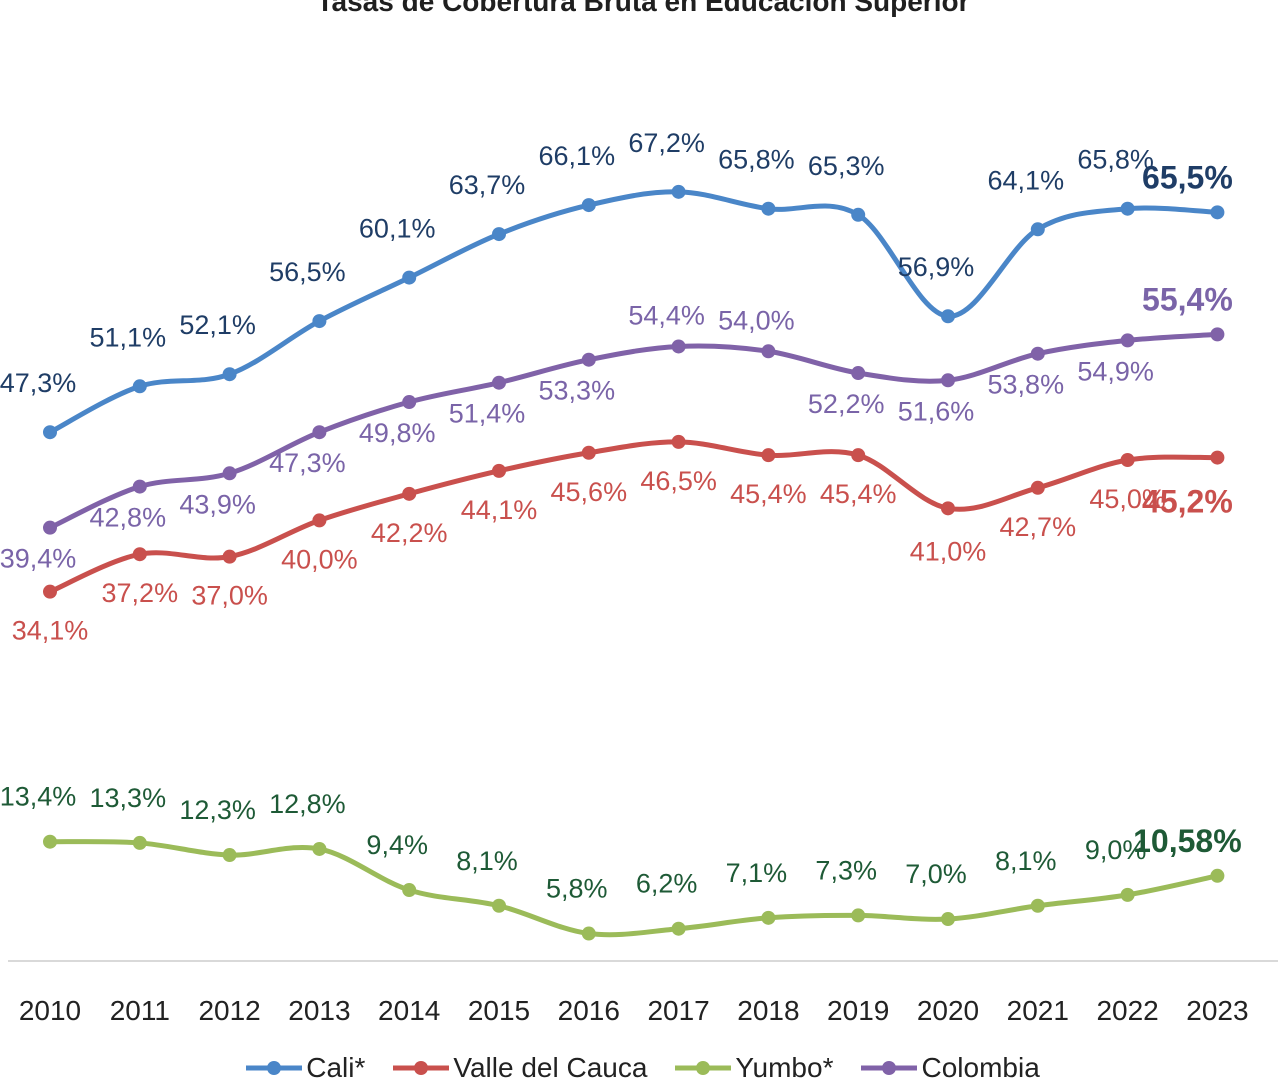 Image resolution: width=1286 pixels, height=1086 pixels. Describe the element at coordinates (139, 386) in the screenshot. I see `data-point-cali-2011` at that location.